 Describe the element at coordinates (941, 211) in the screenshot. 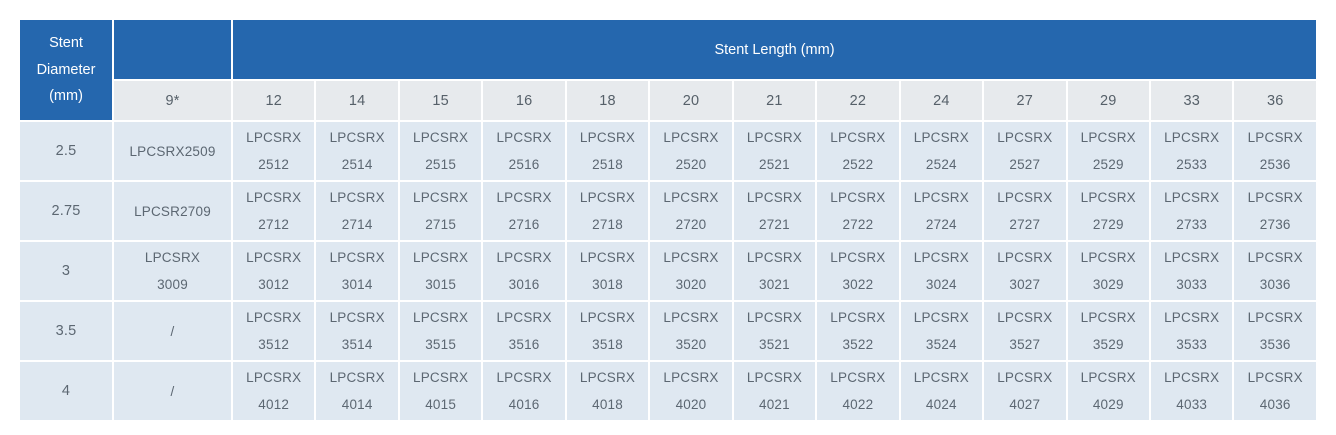

I see `code-cell: LPCSRX 2724` at that location.